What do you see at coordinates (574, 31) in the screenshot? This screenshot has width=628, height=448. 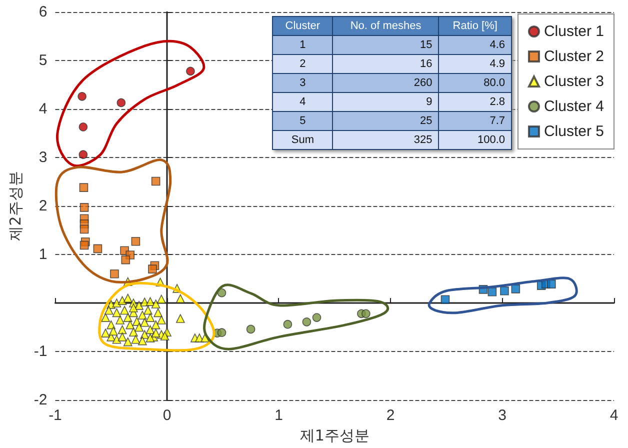 I see `legend-label: Cluster 1` at bounding box center [574, 31].